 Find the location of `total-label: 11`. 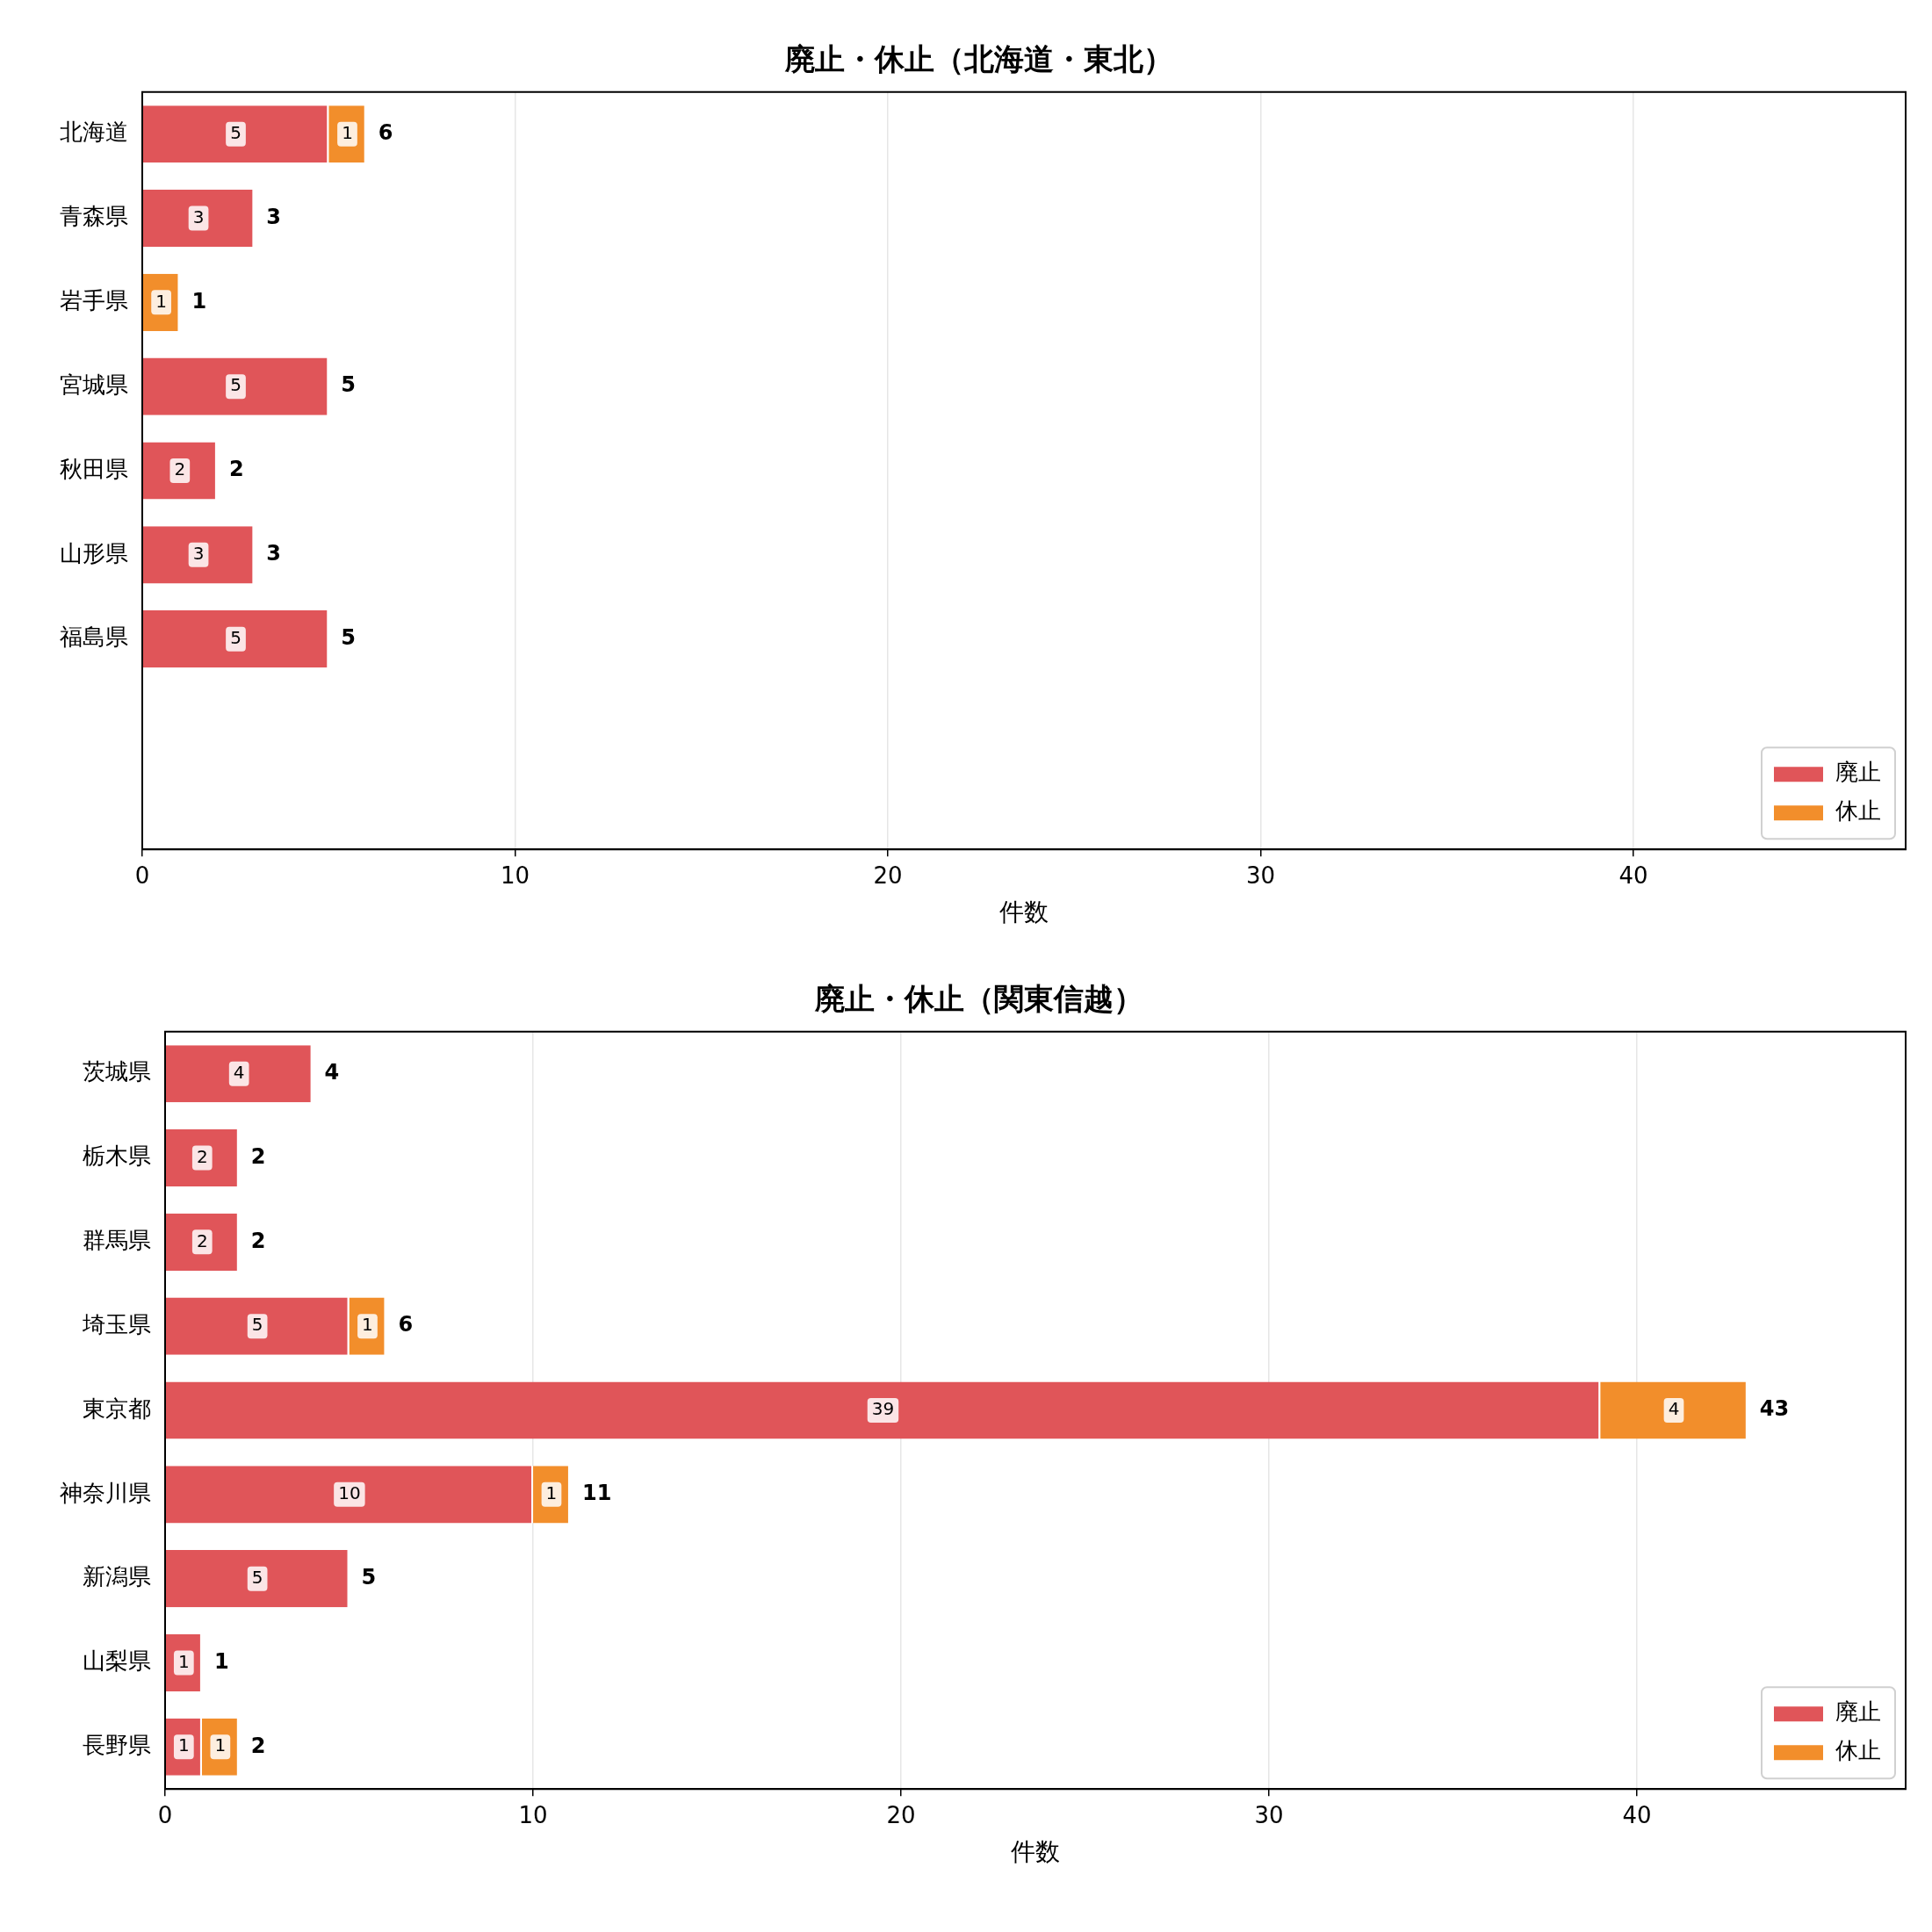

total-label: 11 is located at coordinates (596, 1493).